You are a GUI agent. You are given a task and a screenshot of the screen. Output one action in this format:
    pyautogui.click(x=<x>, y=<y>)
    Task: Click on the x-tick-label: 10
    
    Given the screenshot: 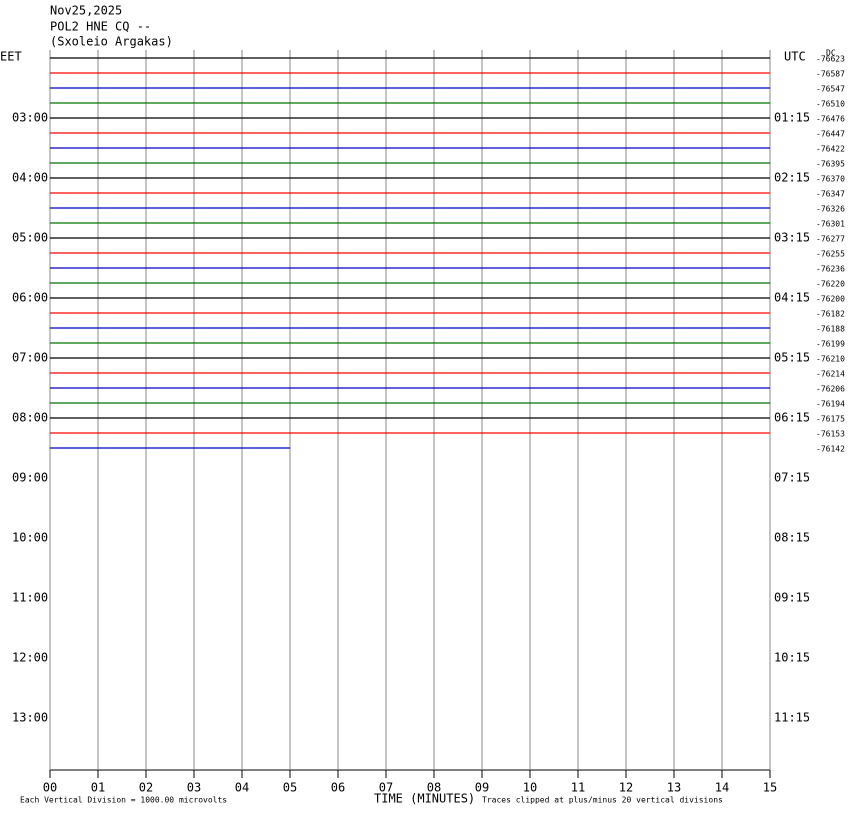 What is the action you would take?
    pyautogui.click(x=530, y=788)
    